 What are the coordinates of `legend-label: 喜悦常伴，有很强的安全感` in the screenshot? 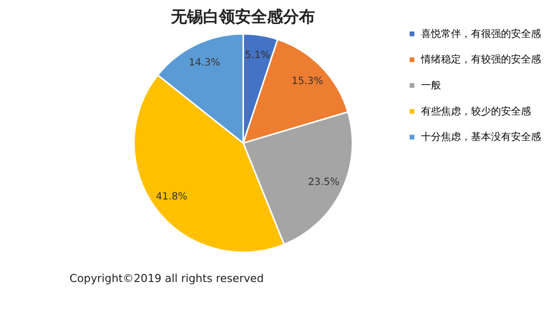 It's located at (480, 34).